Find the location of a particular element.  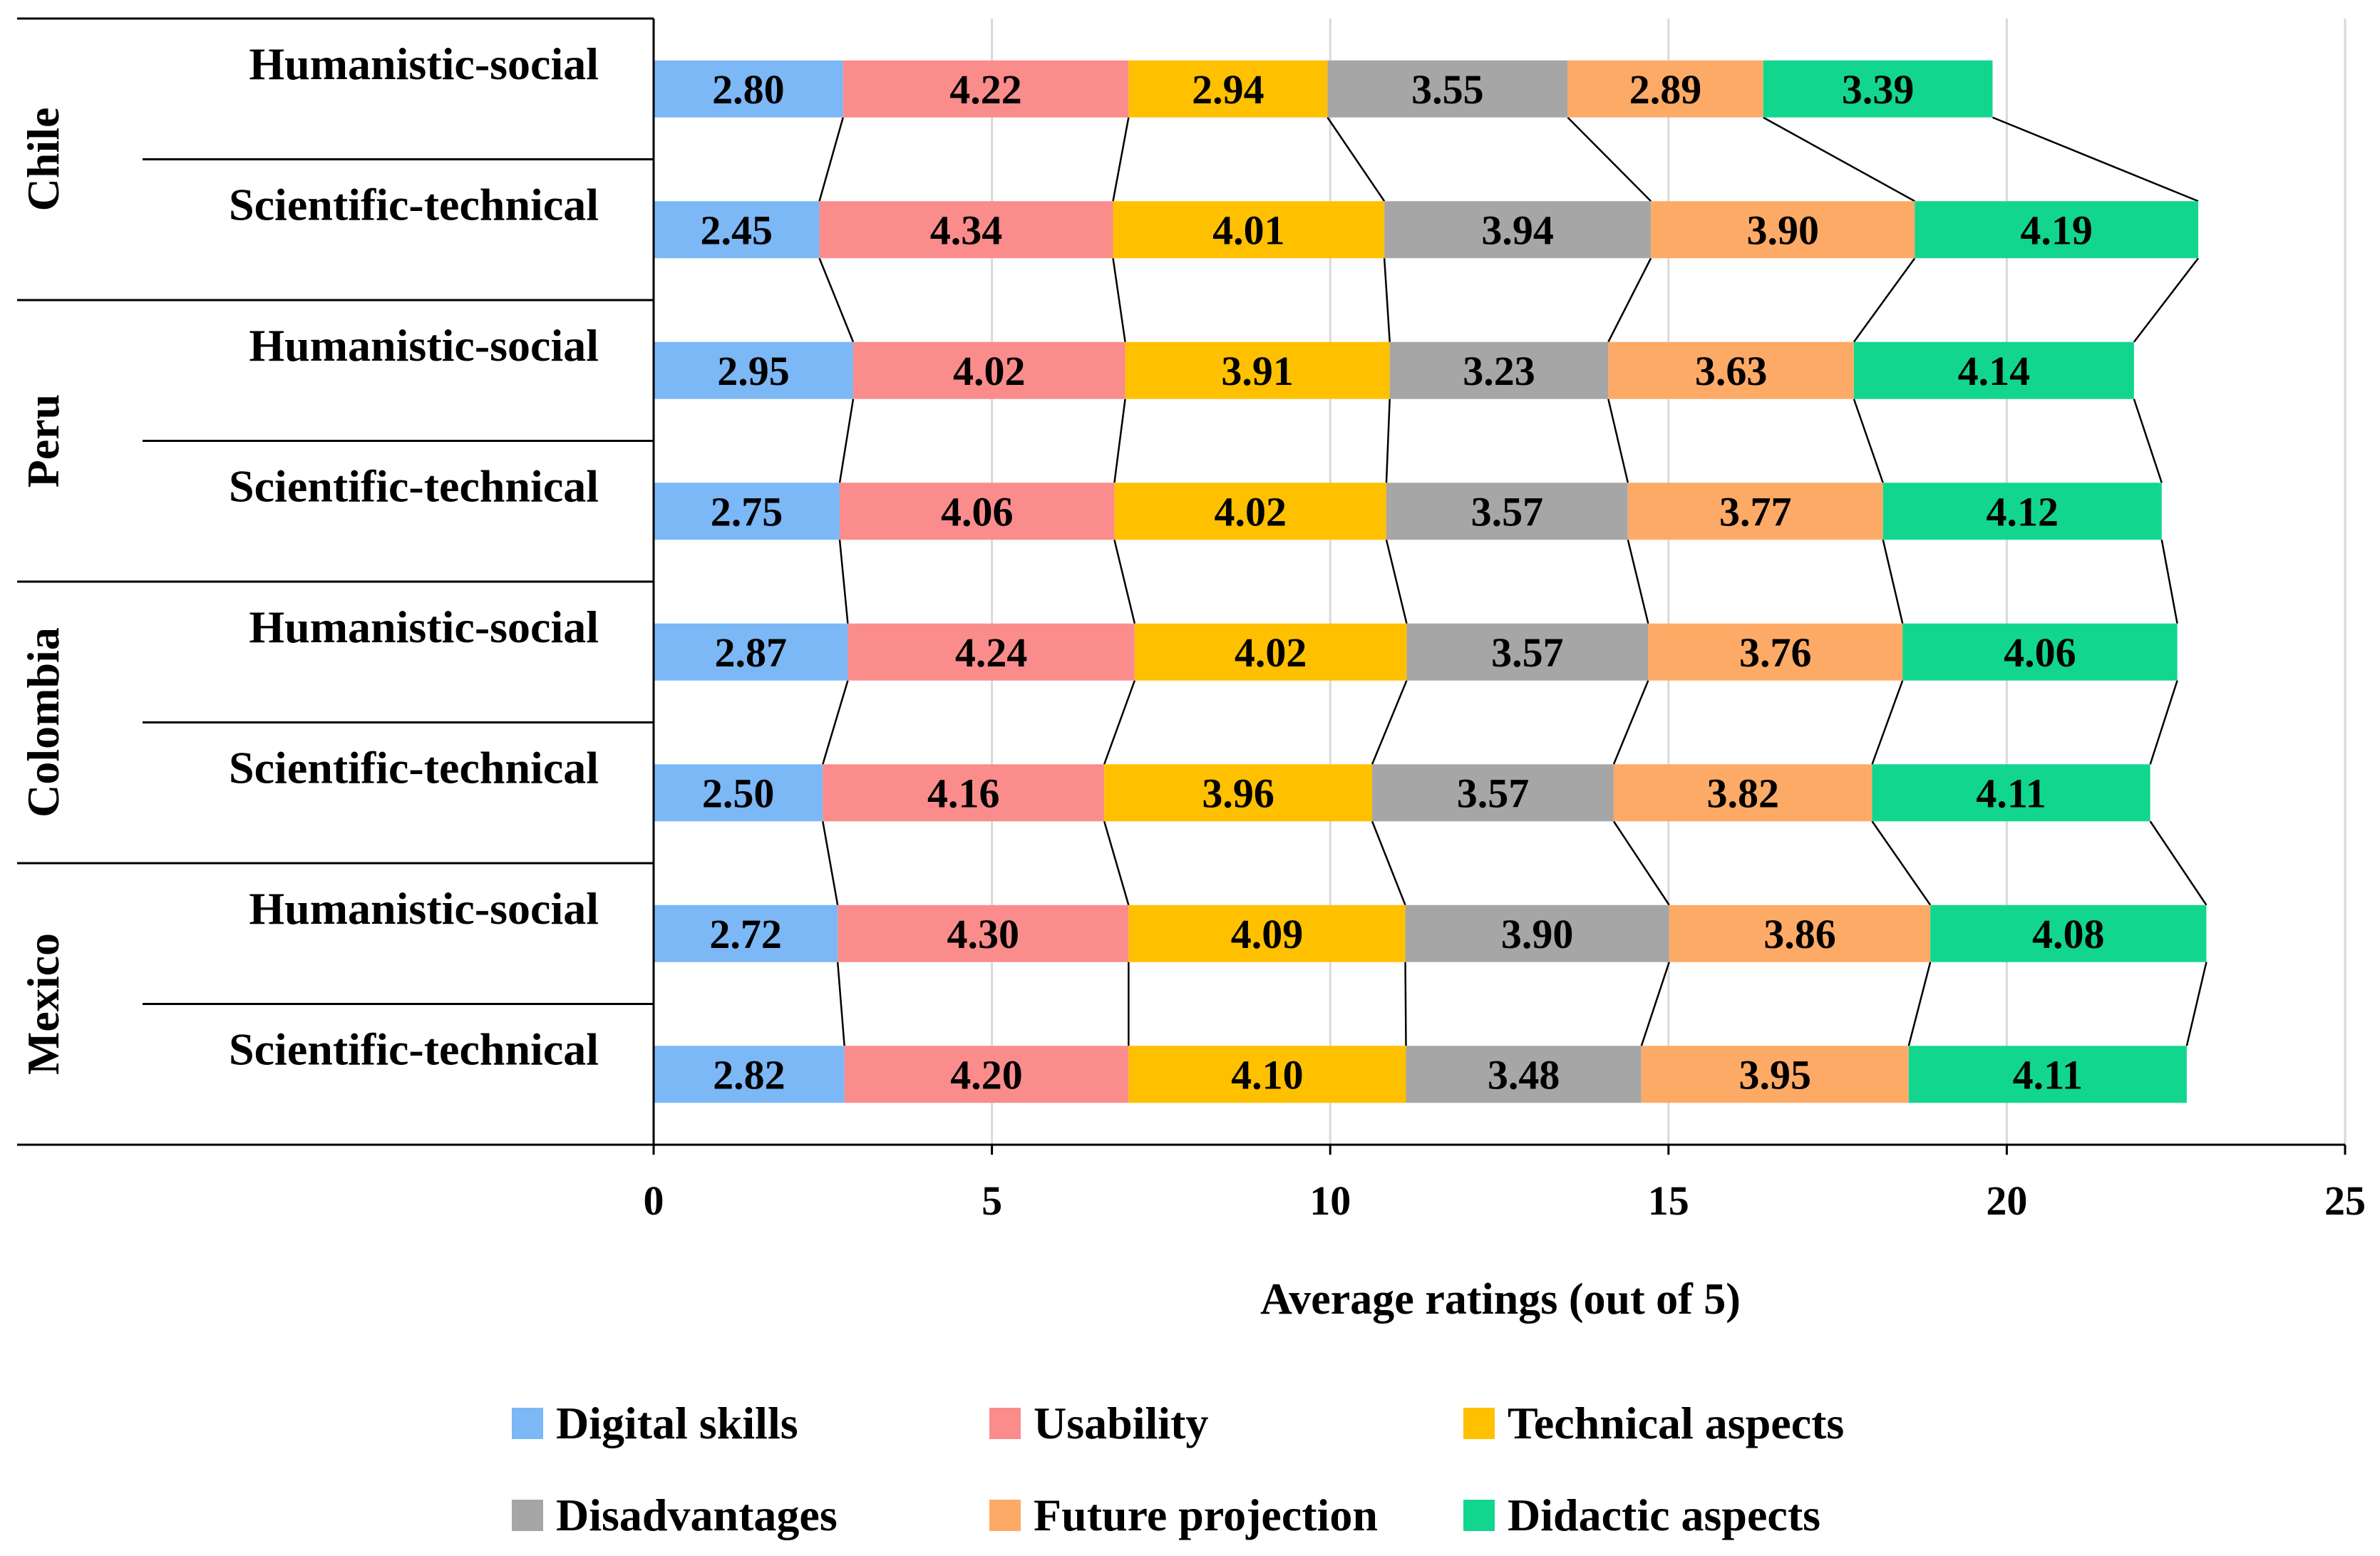

data-label: 3.90 is located at coordinates (1537, 934).